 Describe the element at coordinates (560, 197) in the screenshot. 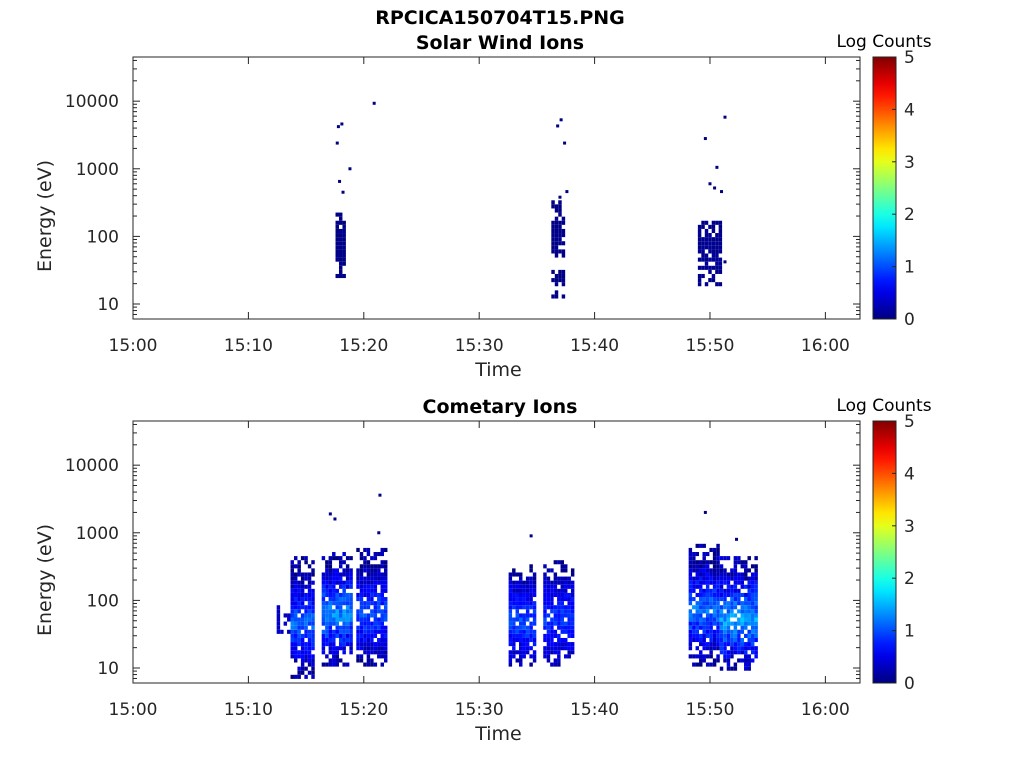

I see `data-point` at that location.